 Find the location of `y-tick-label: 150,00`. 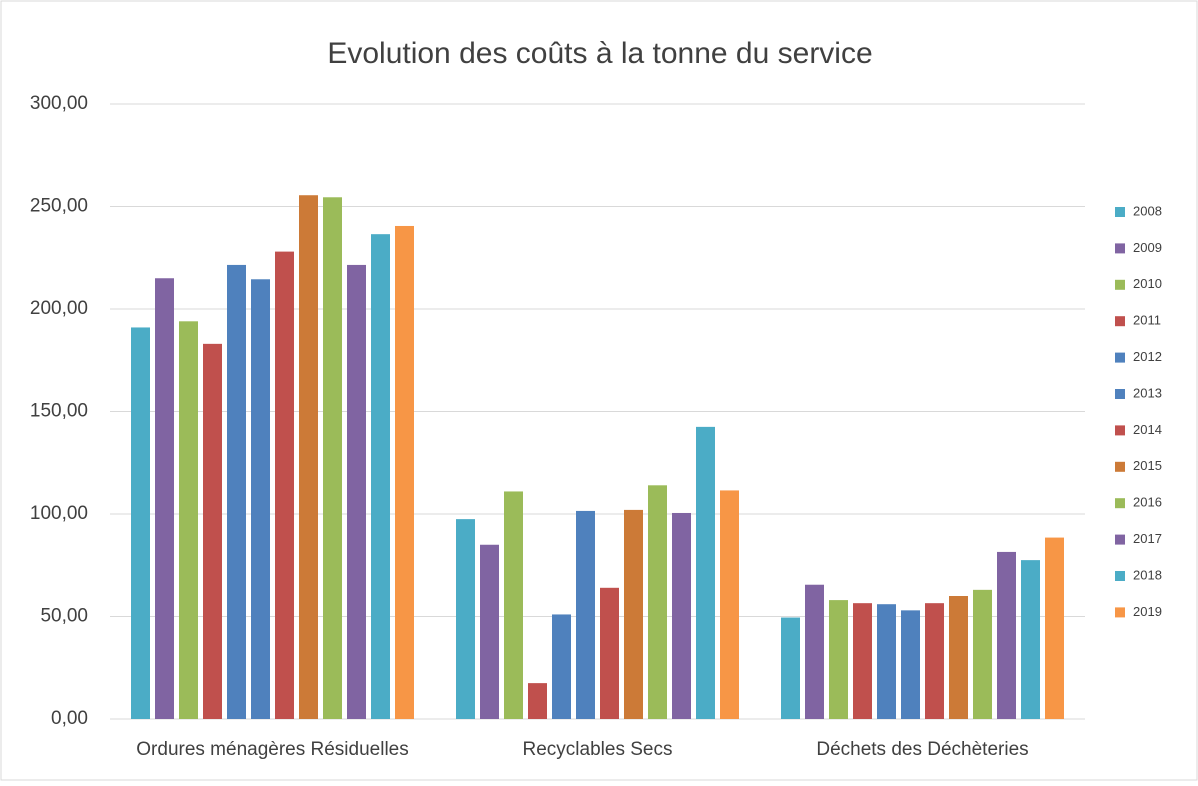

y-tick-label: 150,00 is located at coordinates (59, 411).